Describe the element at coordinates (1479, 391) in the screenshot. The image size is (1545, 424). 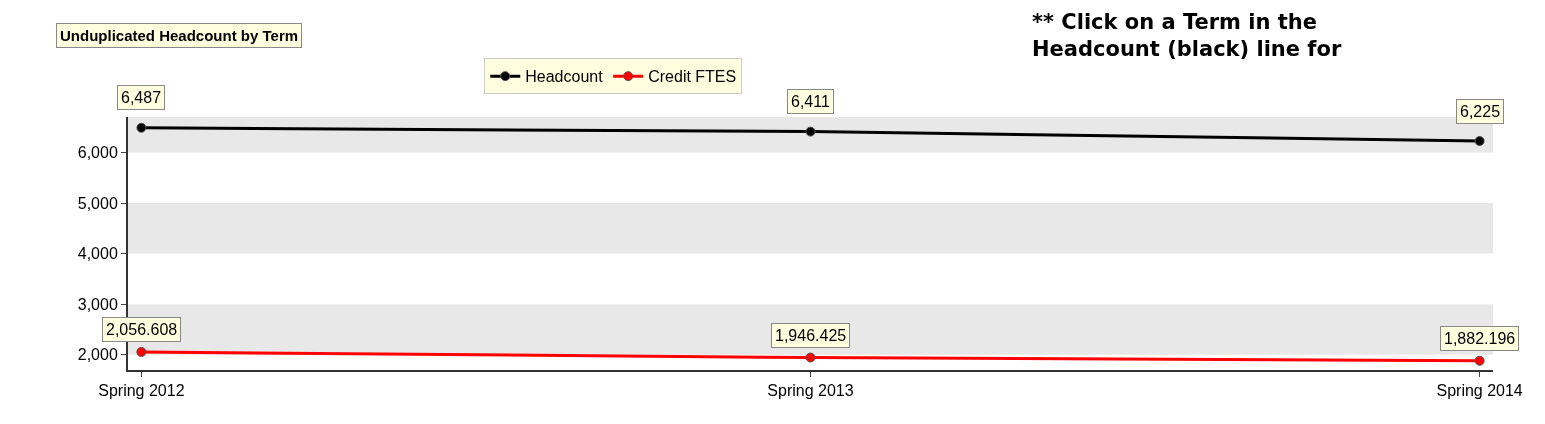
I see `x-tick-label: Spring 2014` at that location.